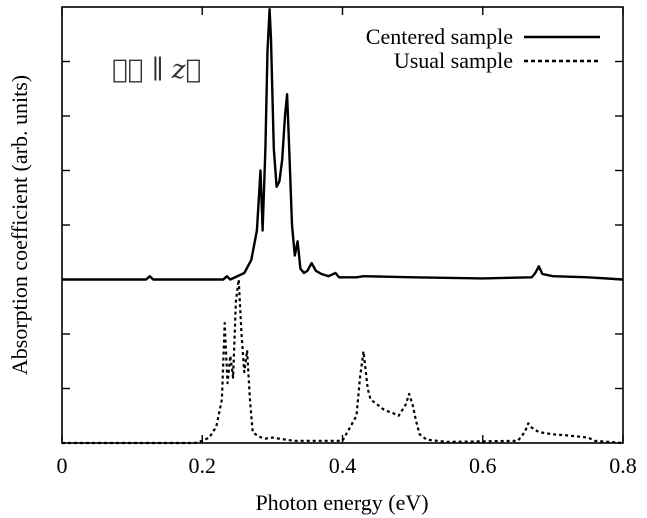 The image size is (647, 518). I want to click on x-axis-label: Photon energy (eV), so click(341, 502).